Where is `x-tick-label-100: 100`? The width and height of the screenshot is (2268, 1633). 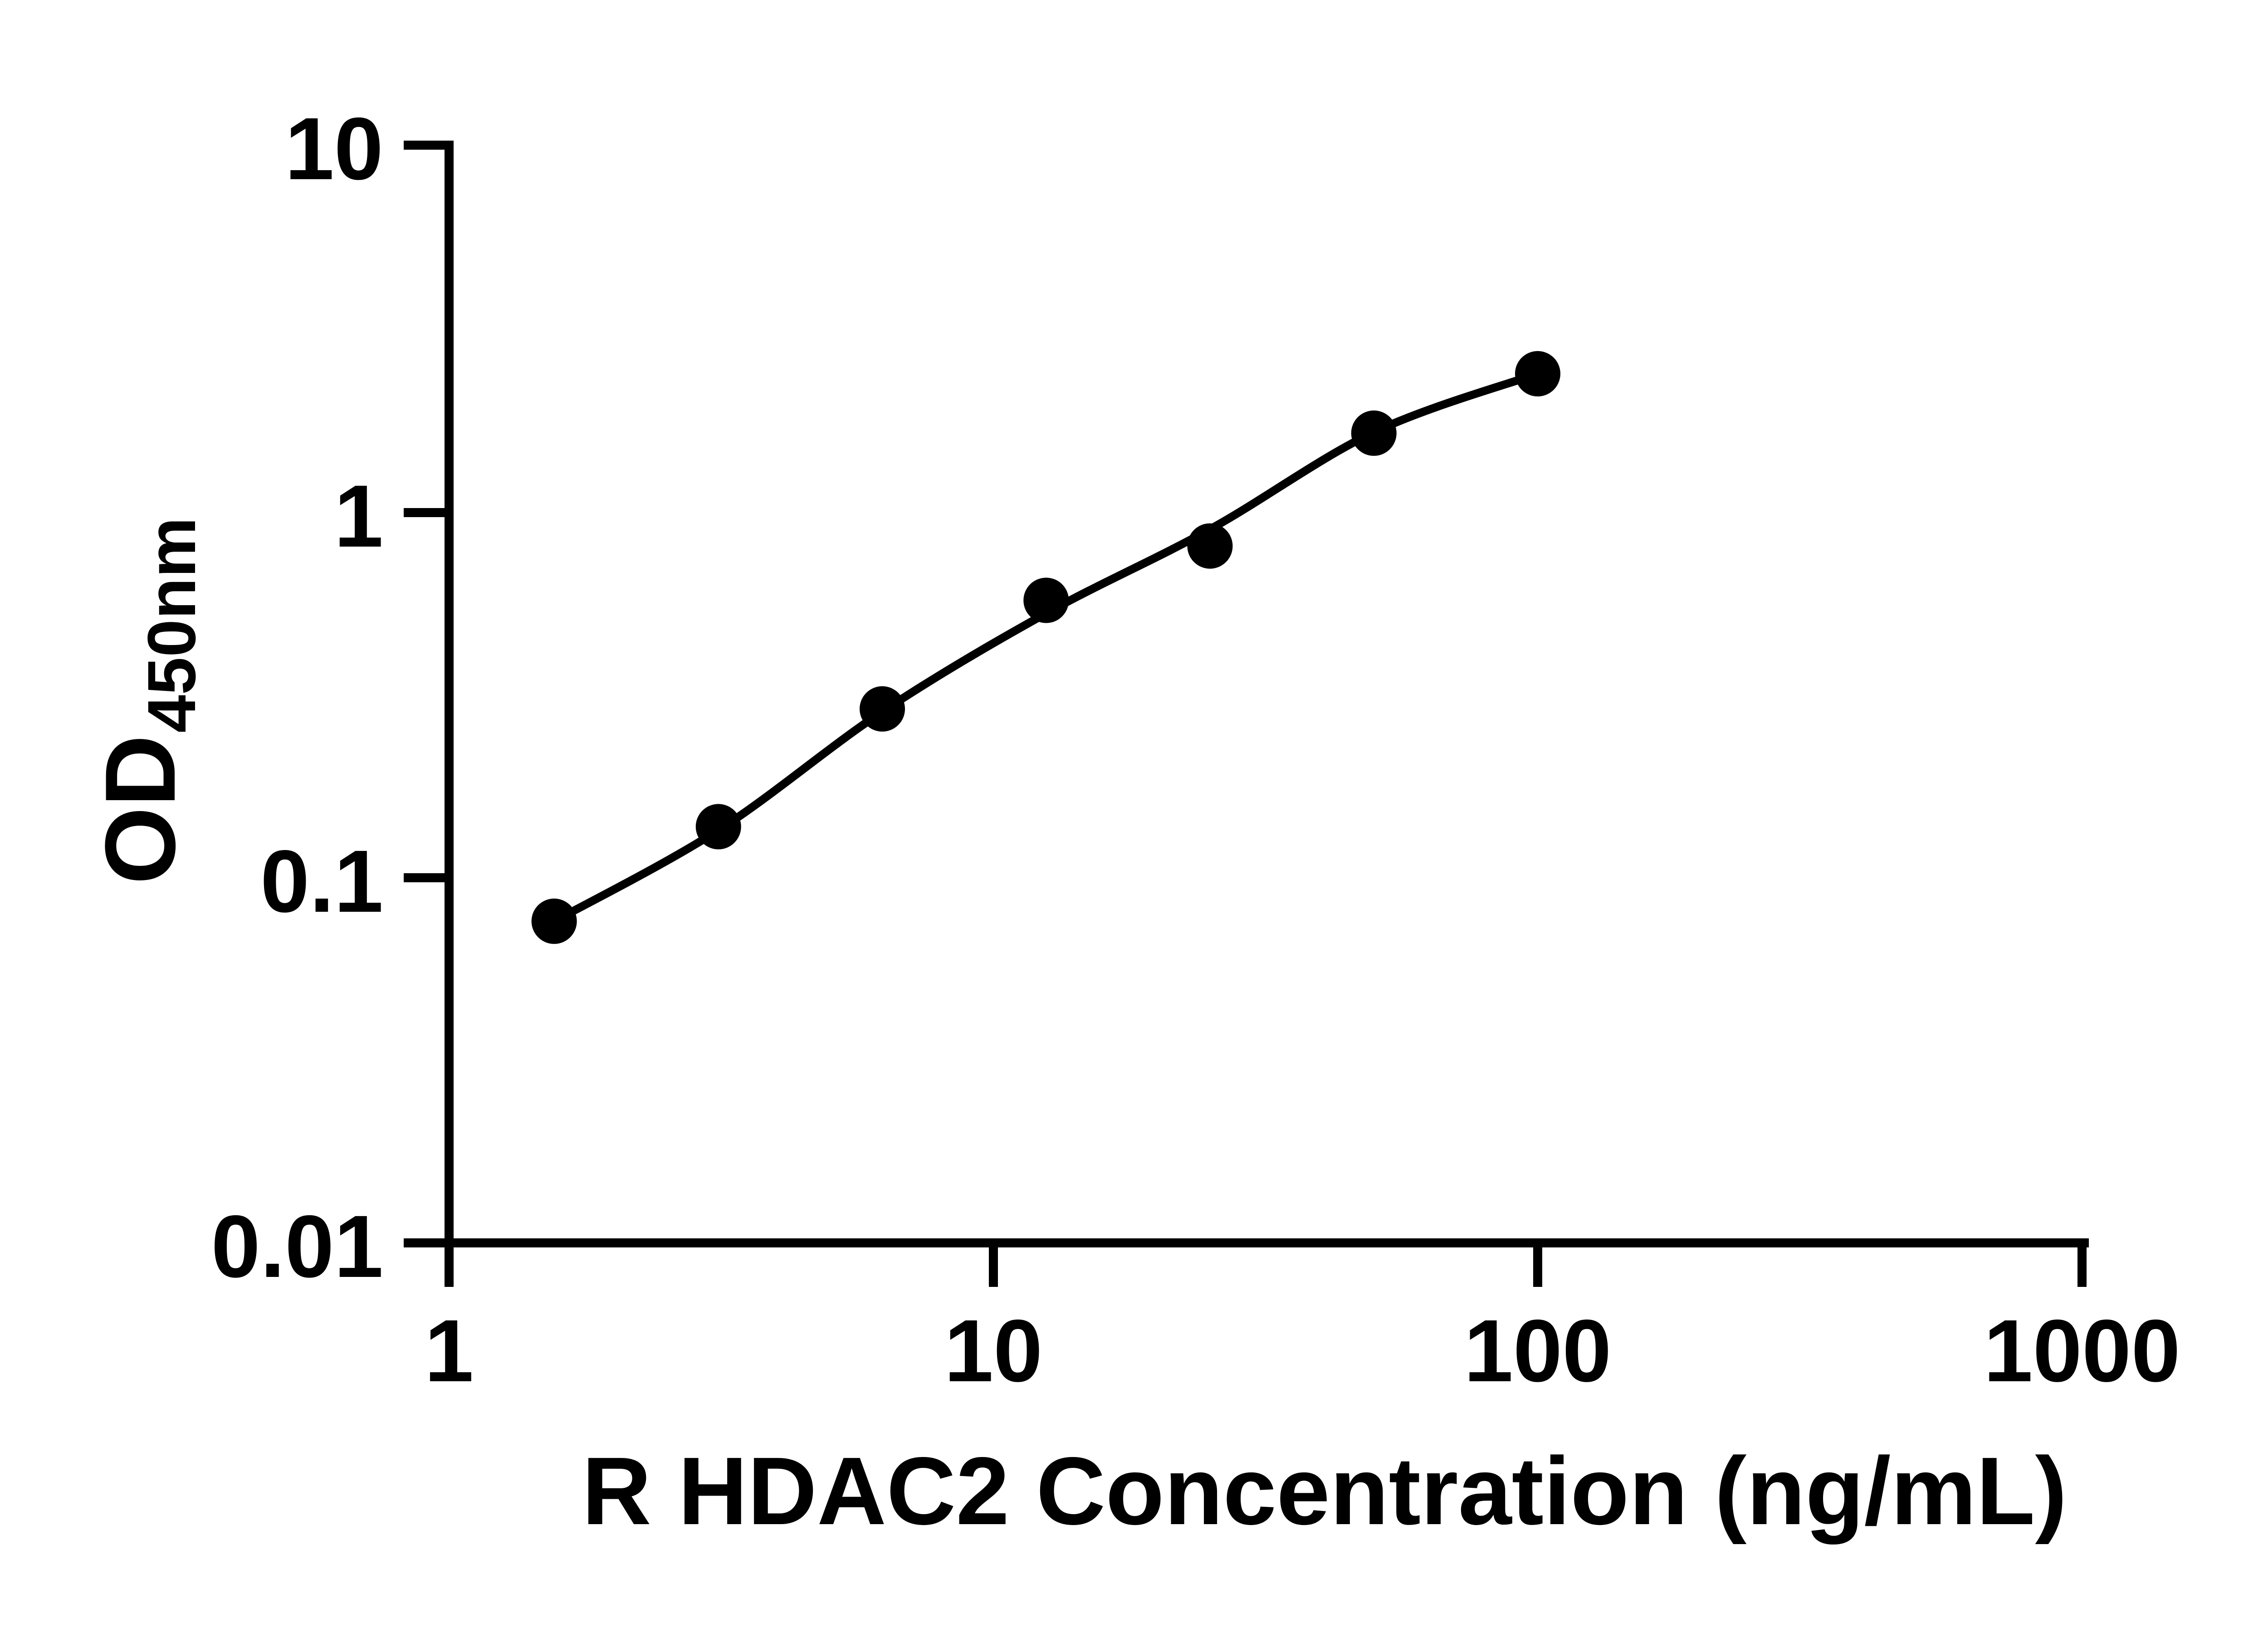 x-tick-label-100: 100 is located at coordinates (1537, 1350).